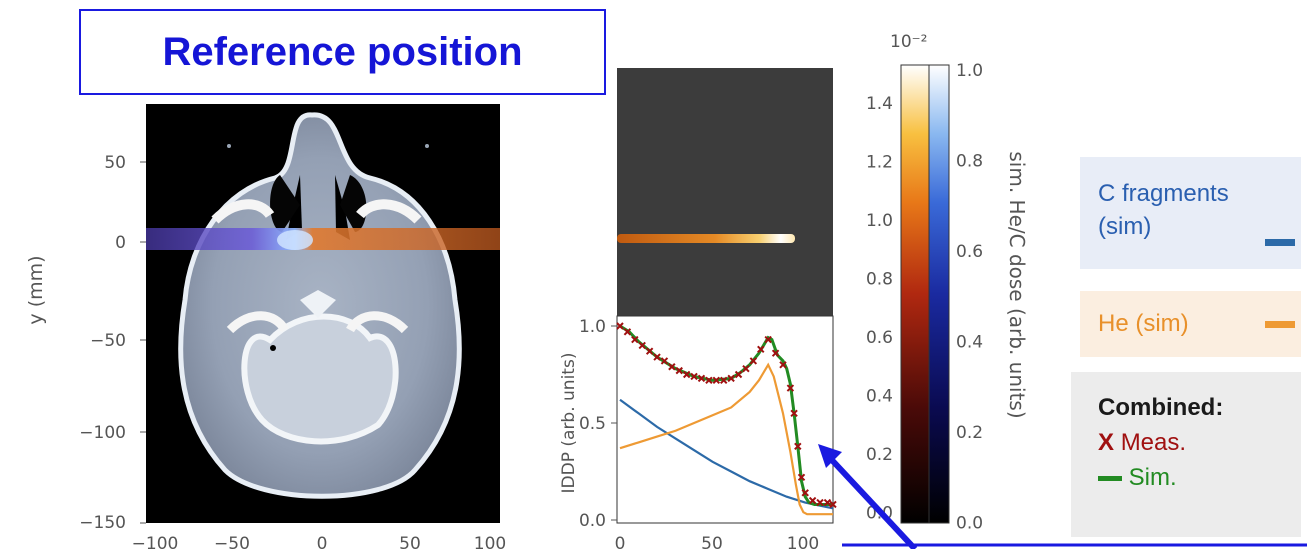 The height and width of the screenshot is (549, 1307). What do you see at coordinates (969, 162) in the screenshot?
I see `colorbar-right-tick: 0.8` at bounding box center [969, 162].